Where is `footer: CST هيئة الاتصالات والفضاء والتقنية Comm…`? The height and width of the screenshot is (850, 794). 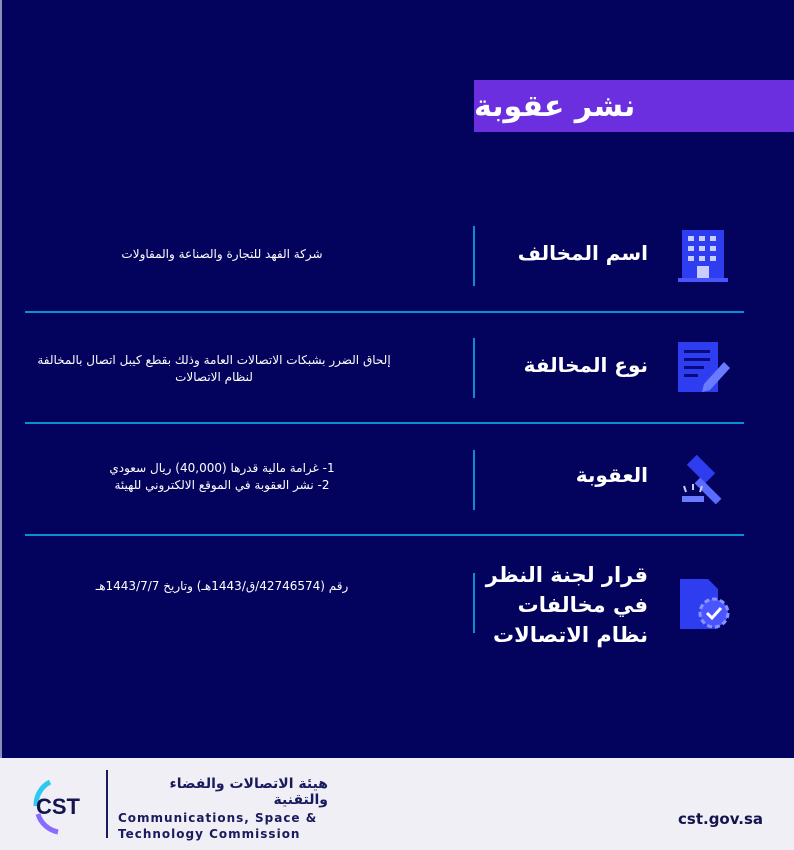 footer: CST هيئة الاتصالات والفضاء والتقنية Comm… is located at coordinates (397, 804).